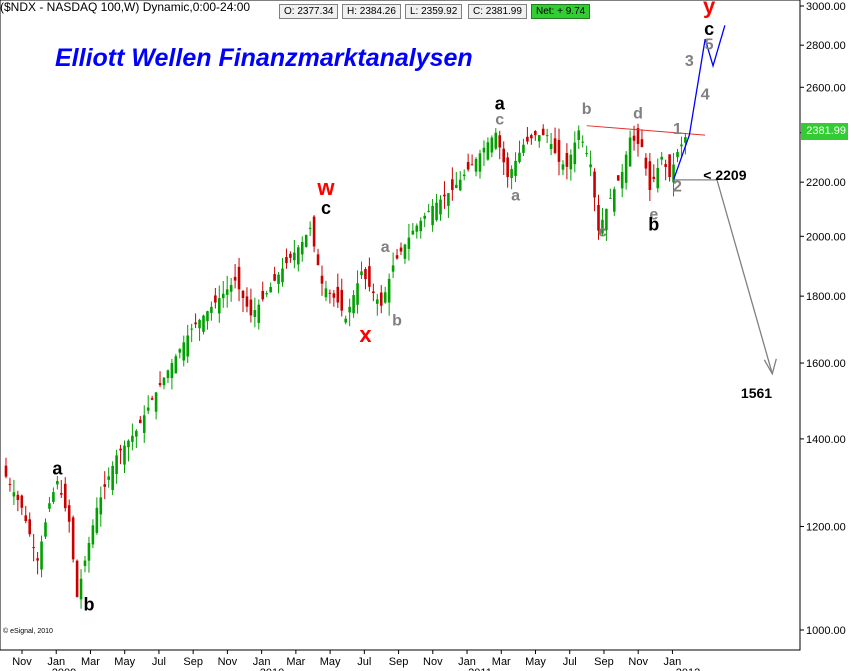 The image size is (851, 671). I want to click on wave-label-3: c, so click(326, 208).